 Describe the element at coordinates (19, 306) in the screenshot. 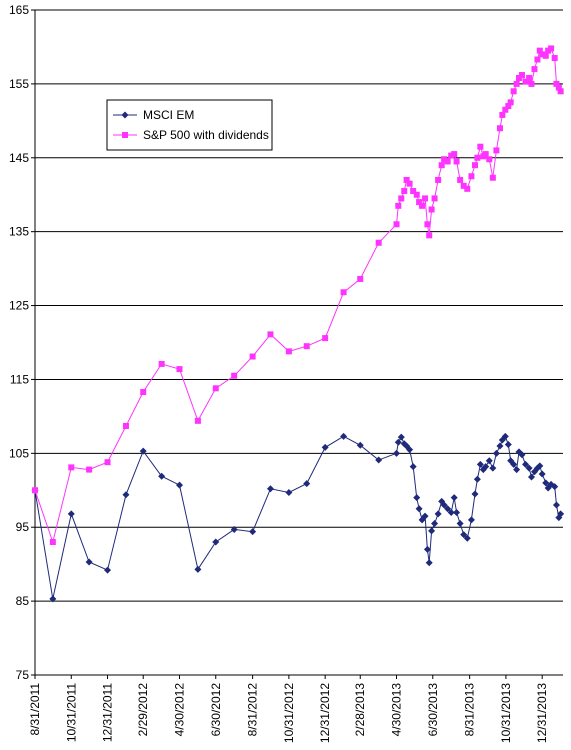

I see `y-tick-label: 125` at that location.